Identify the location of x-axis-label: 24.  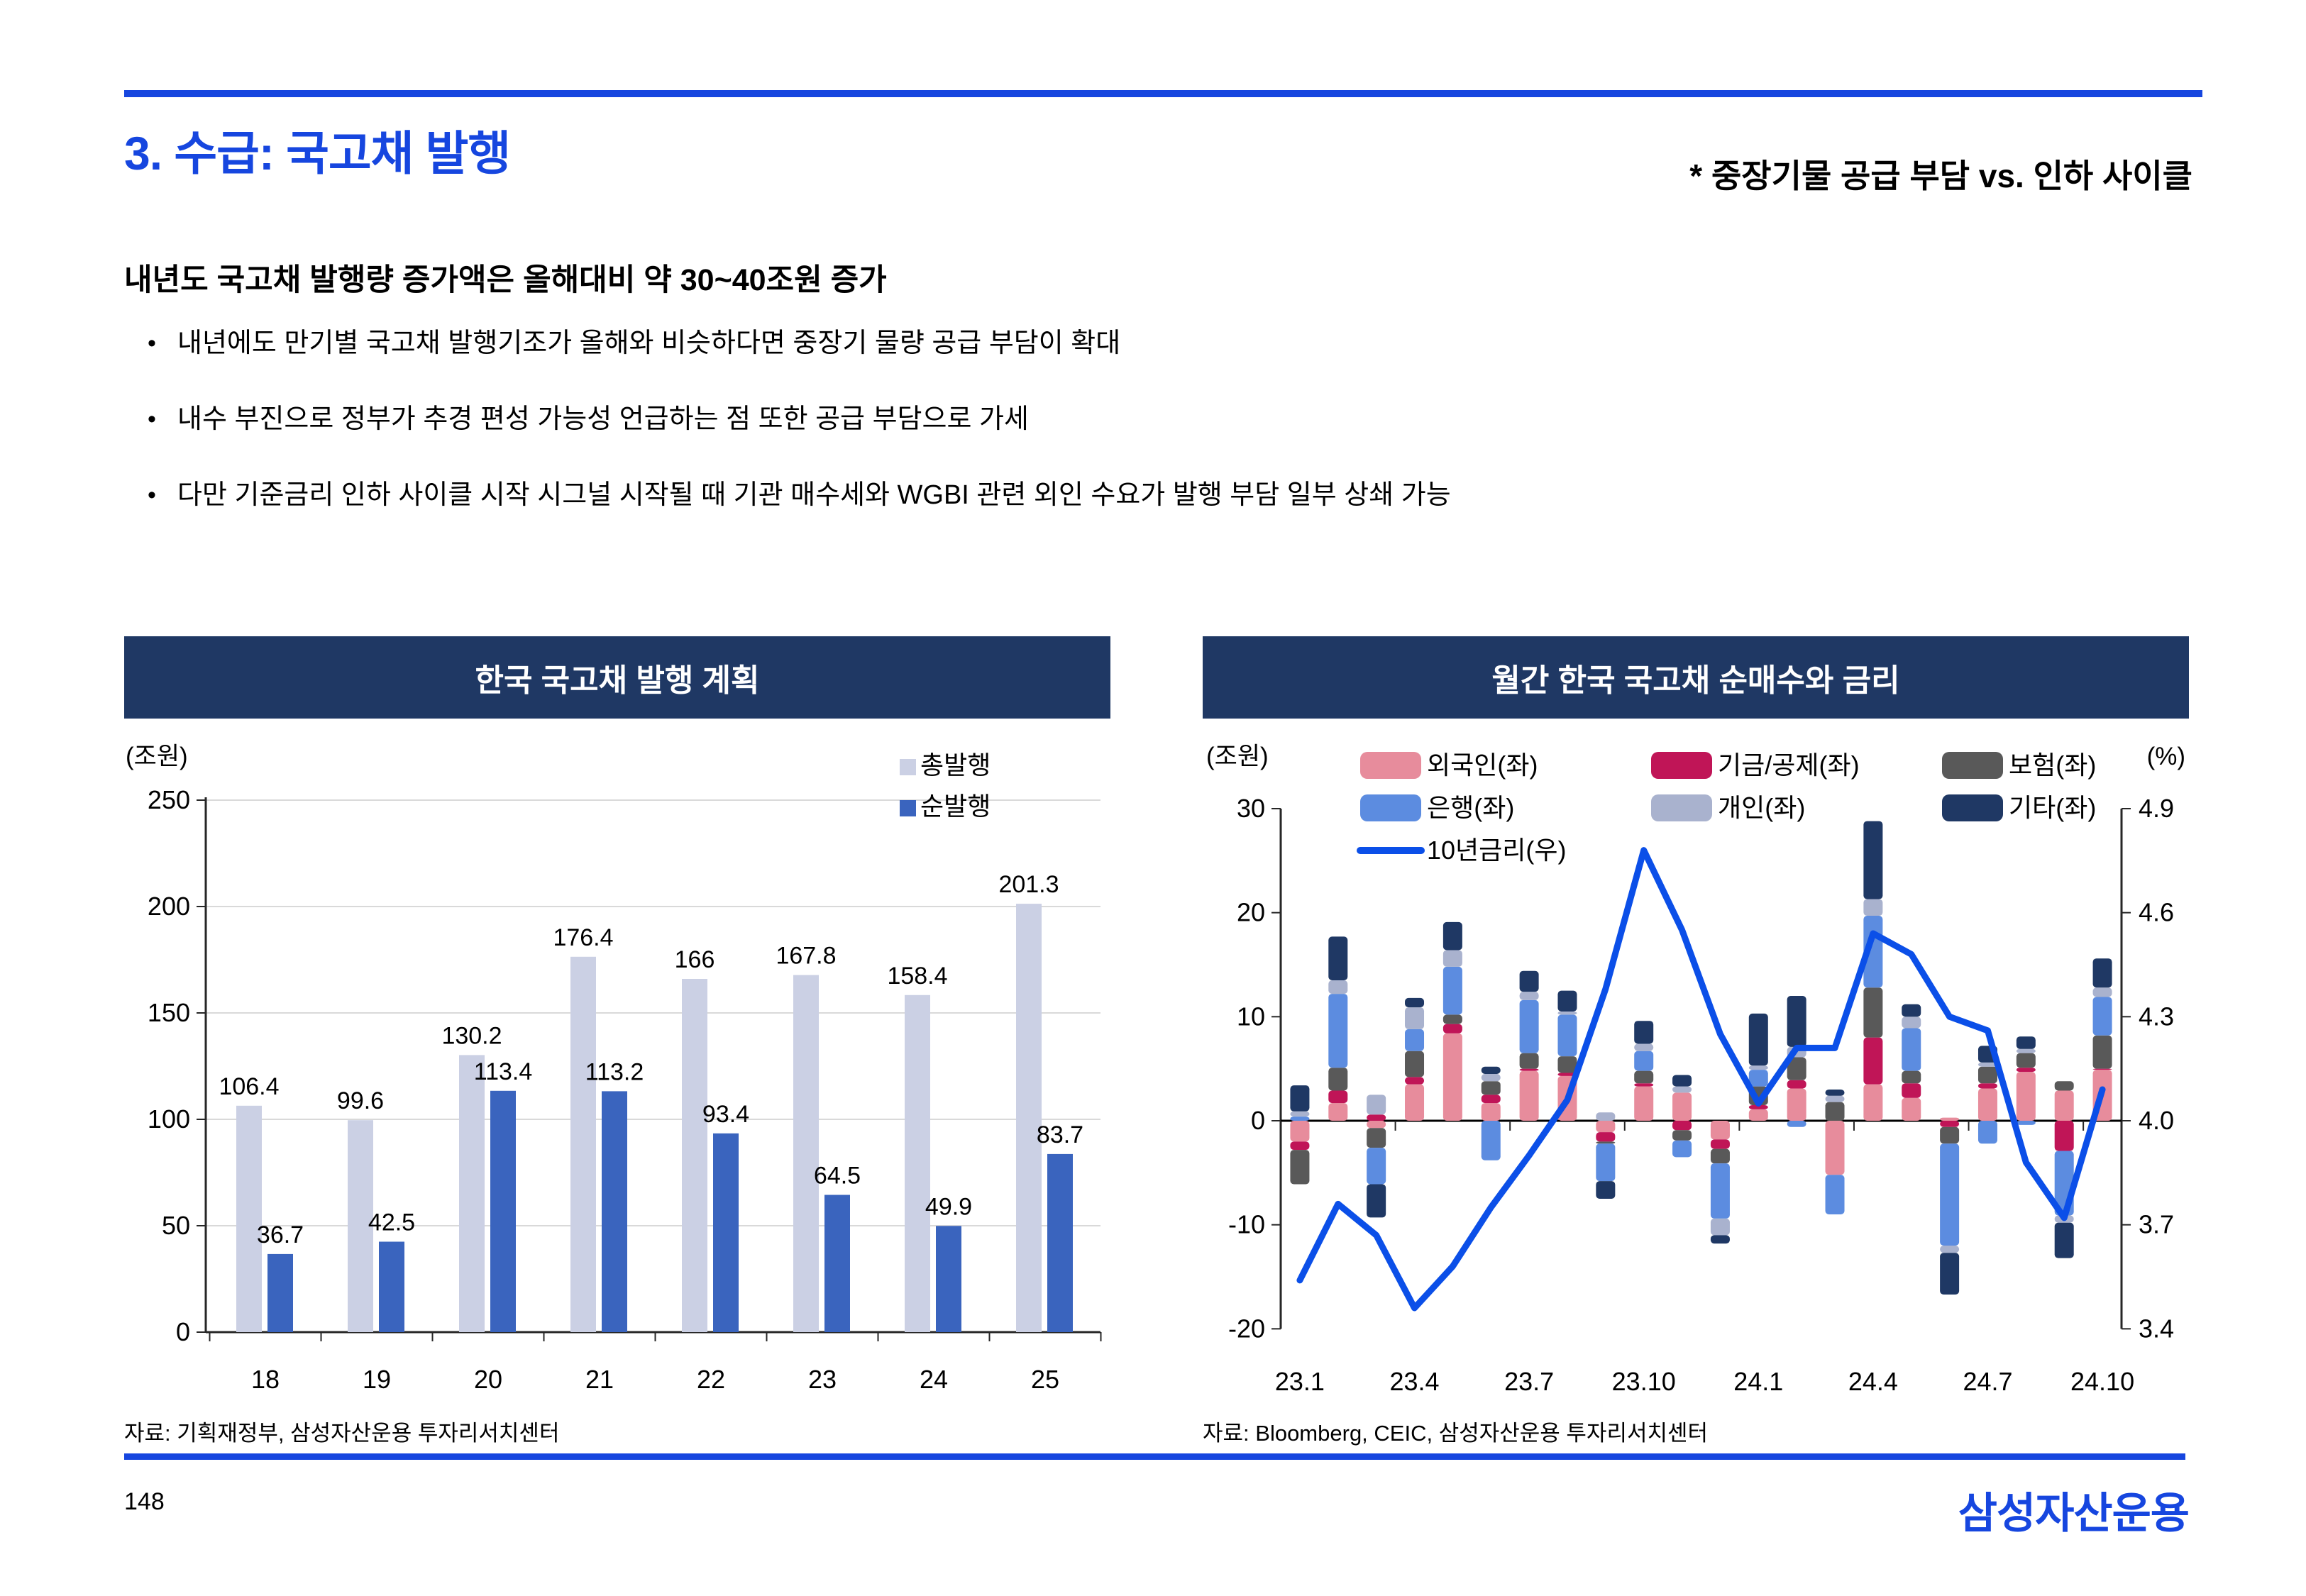
(934, 1379).